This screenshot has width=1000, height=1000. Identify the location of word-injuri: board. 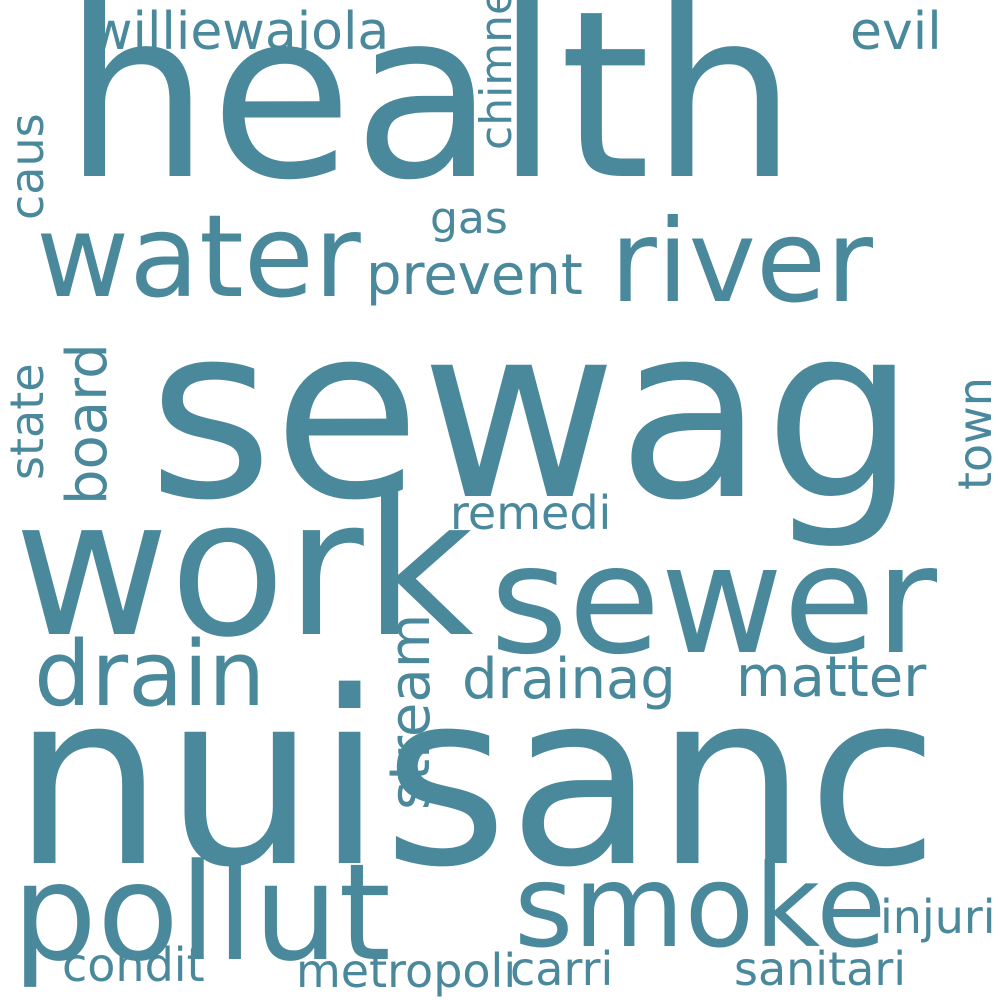
(87, 424).